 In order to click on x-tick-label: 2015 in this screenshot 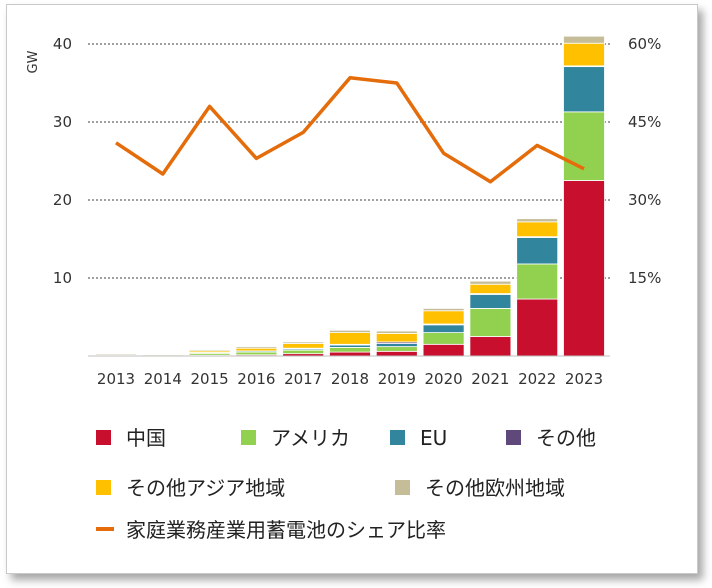, I will do `click(210, 379)`.